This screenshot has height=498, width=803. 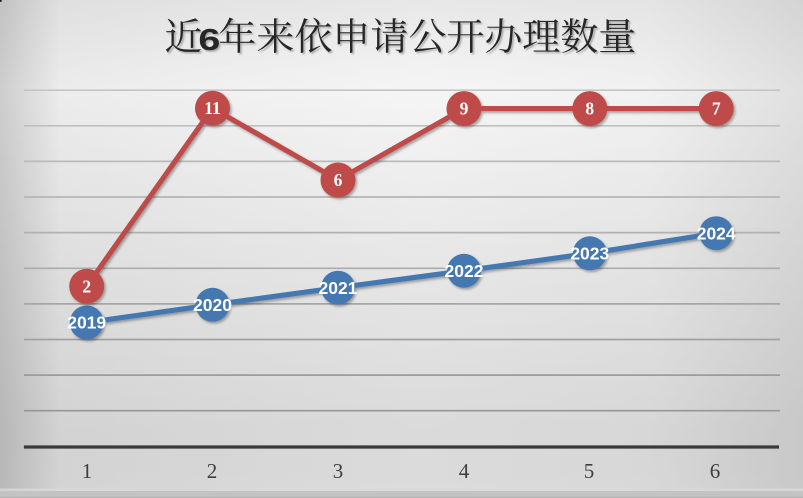 I want to click on svg-text: 9, so click(x=464, y=109).